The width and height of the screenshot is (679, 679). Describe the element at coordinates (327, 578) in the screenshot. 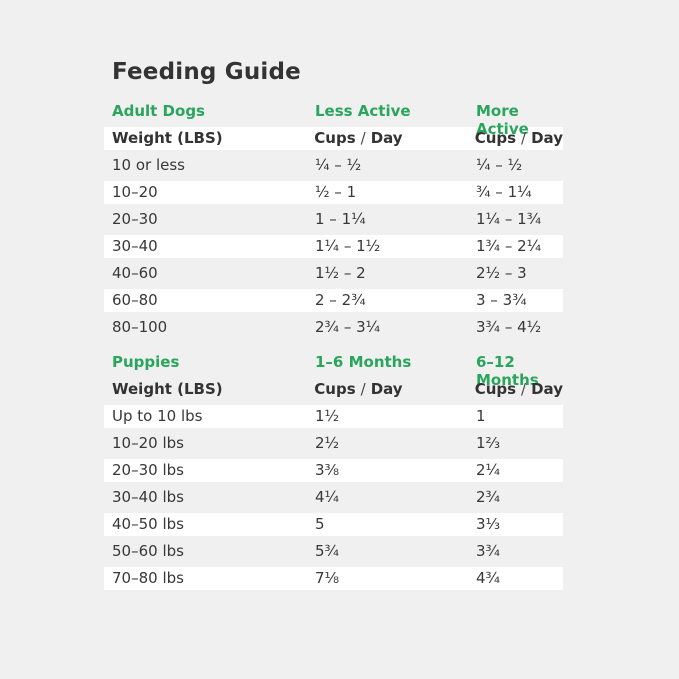

I see `months-1-6-cell: 7⅛` at that location.